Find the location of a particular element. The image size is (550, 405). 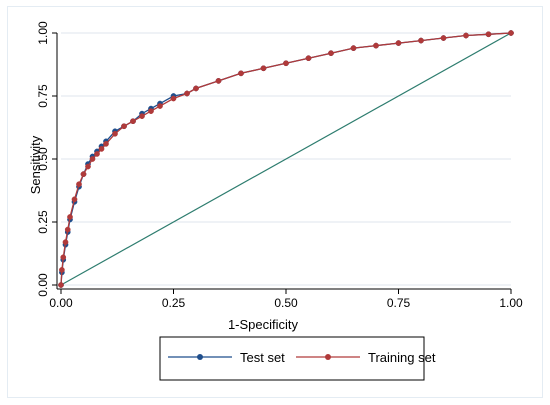

y-tick-label: 0.25 is located at coordinates (43, 222).